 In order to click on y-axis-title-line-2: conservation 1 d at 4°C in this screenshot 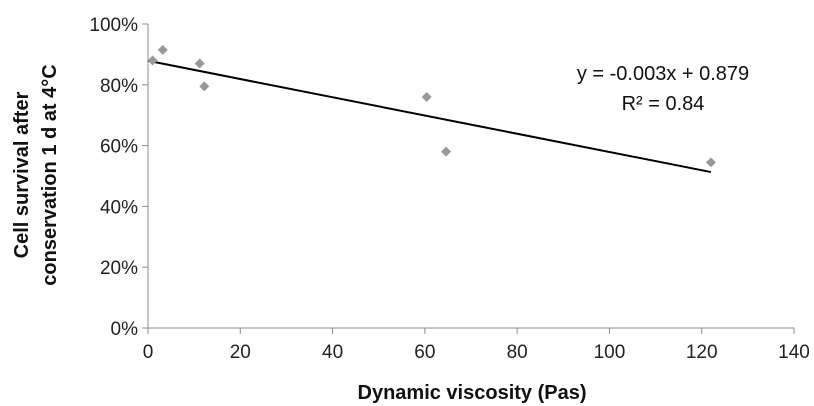, I will do `click(50, 174)`.